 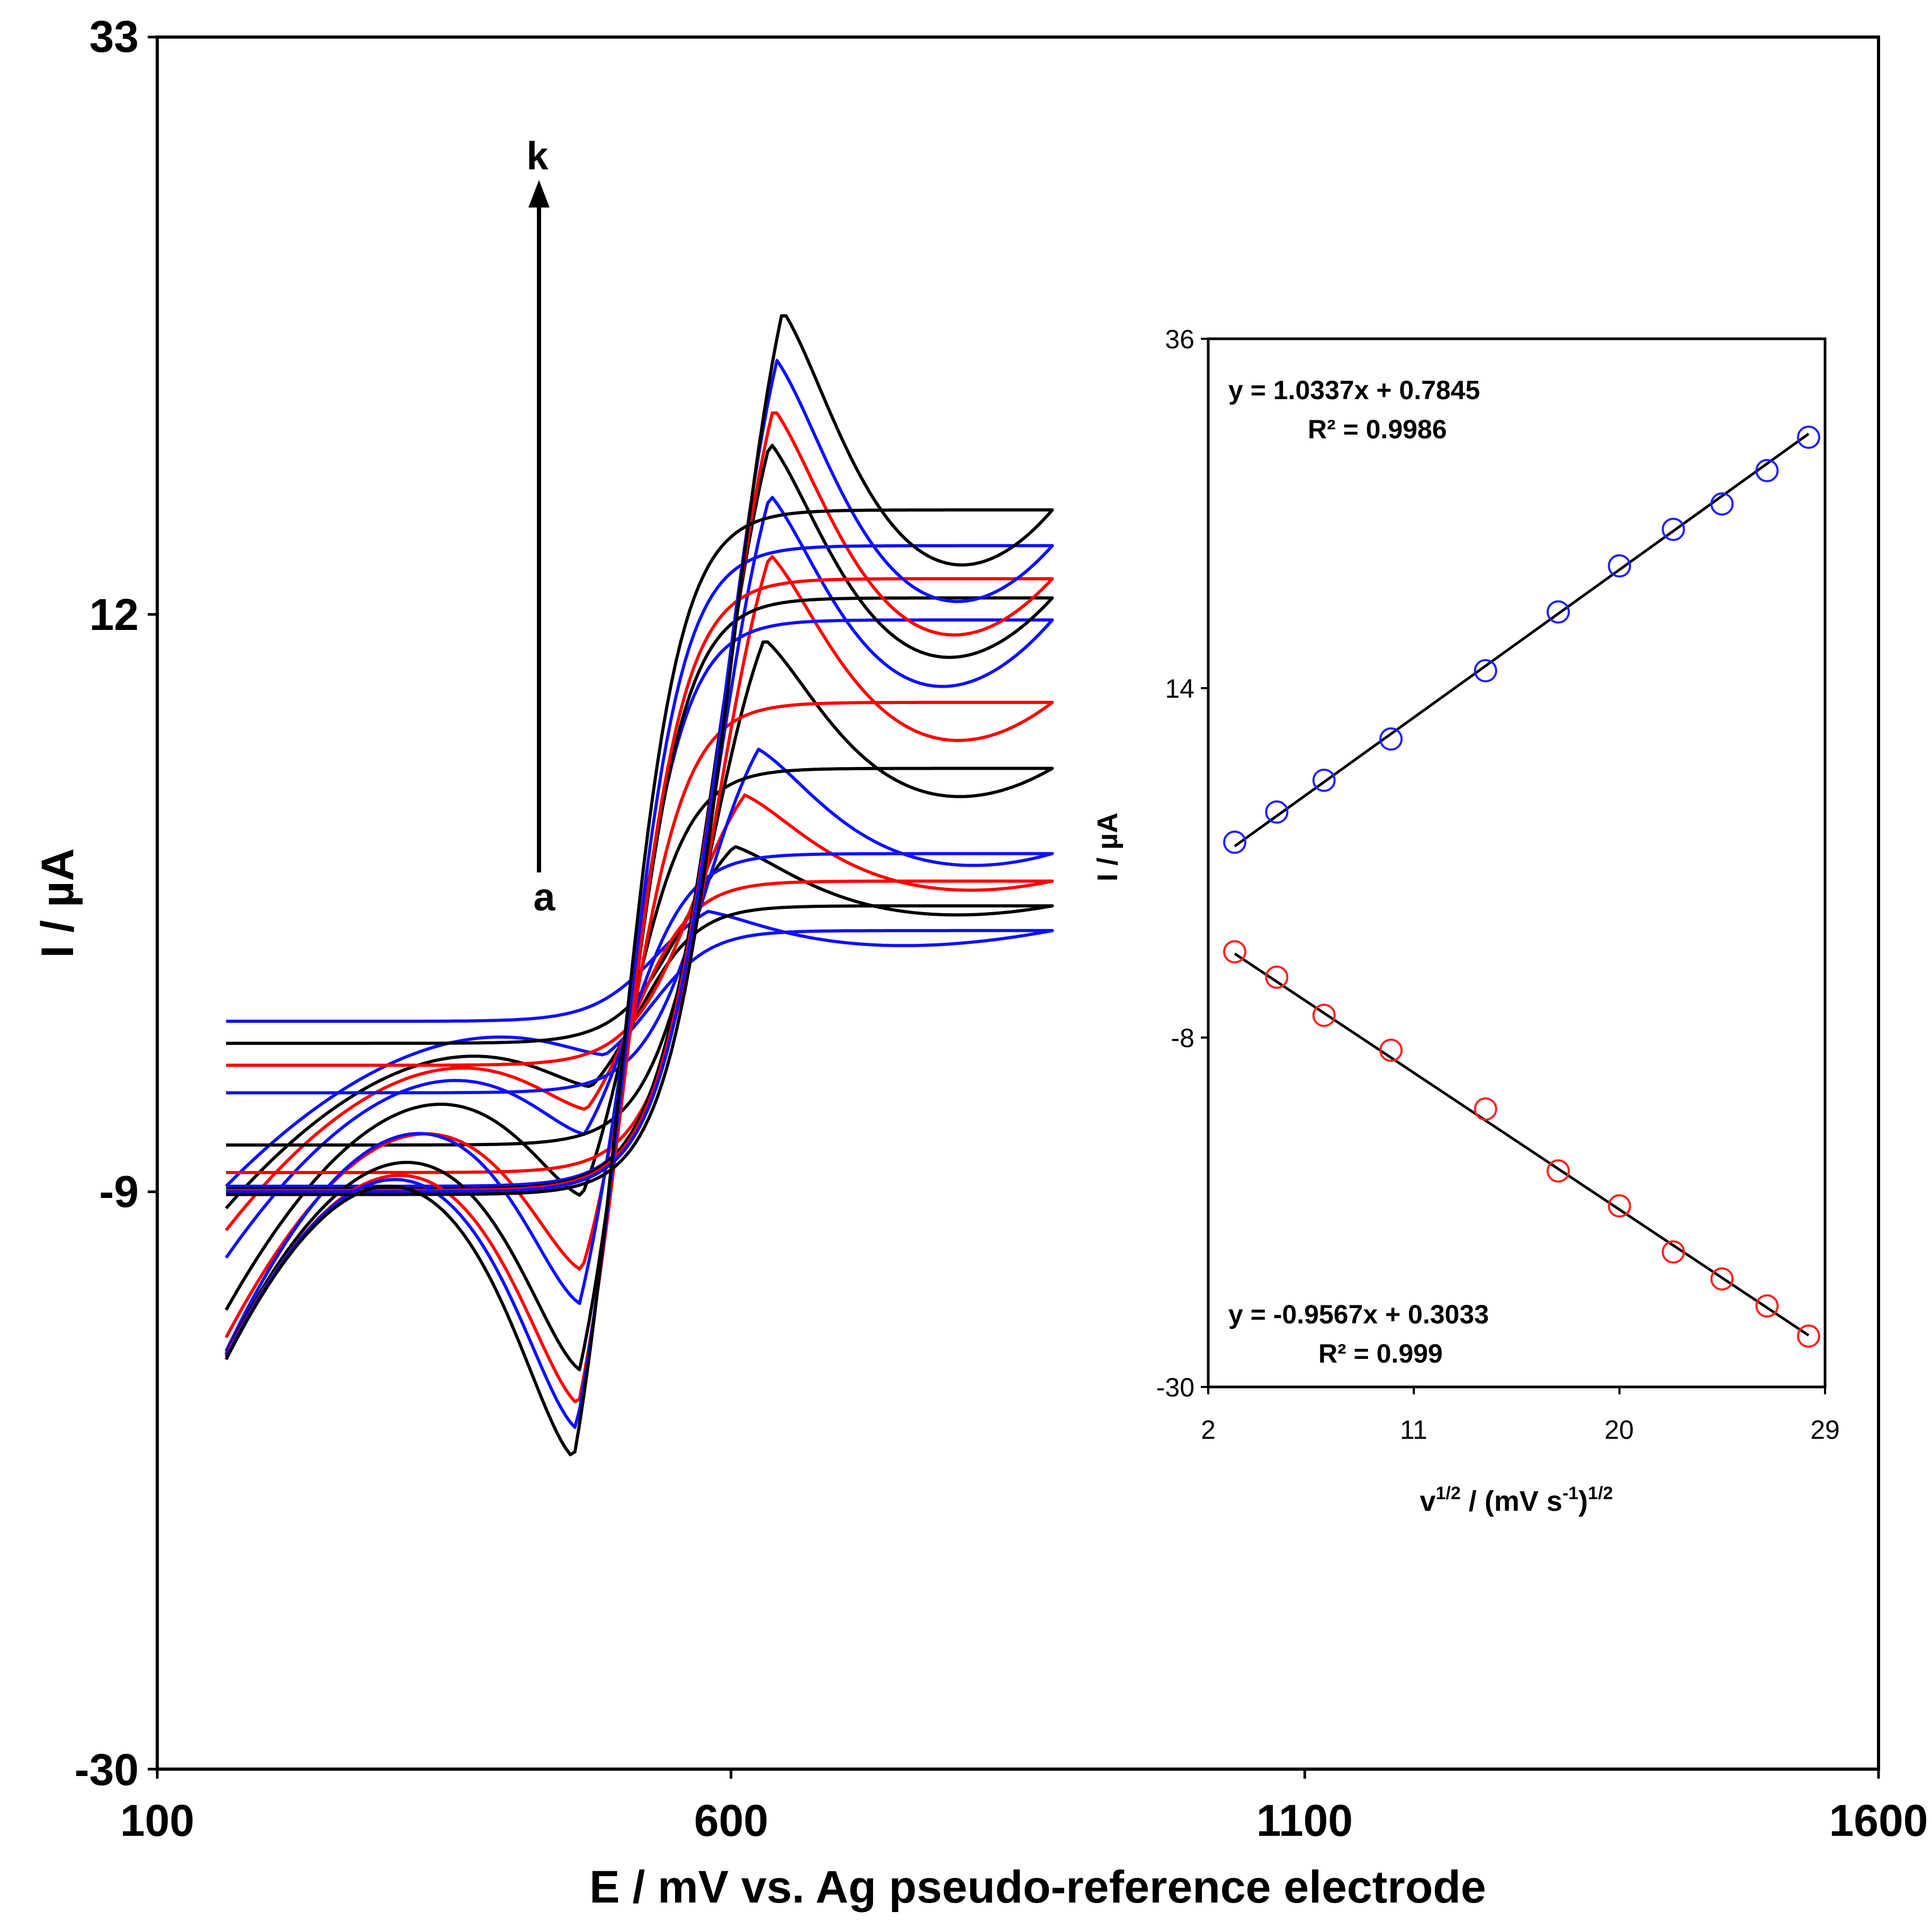 I want to click on cv-curve-d, so click(x=639, y=1003).